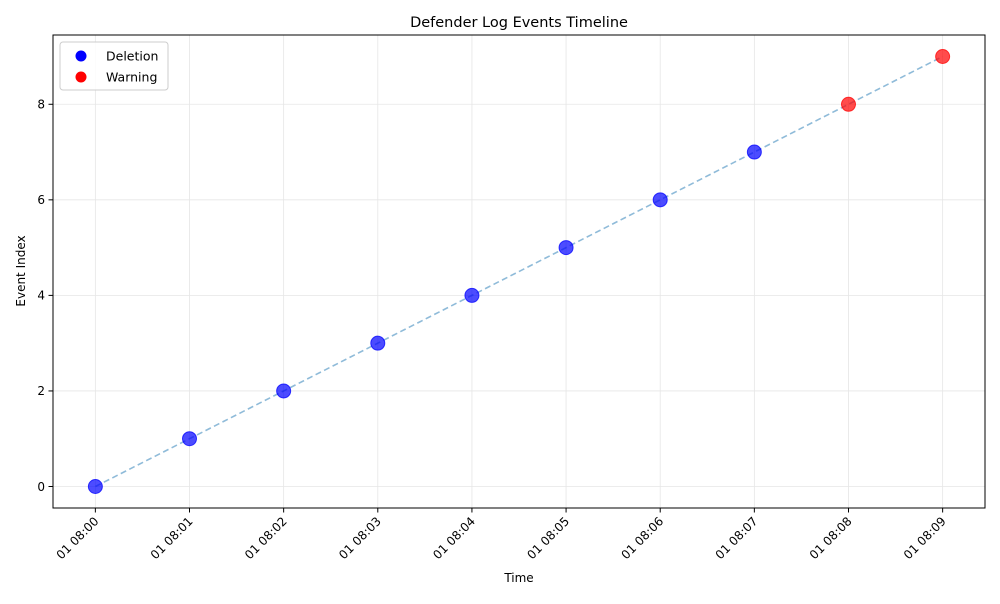 This screenshot has width=1000, height=604. Describe the element at coordinates (131, 77) in the screenshot. I see `legend-label-warning: Warning` at that location.